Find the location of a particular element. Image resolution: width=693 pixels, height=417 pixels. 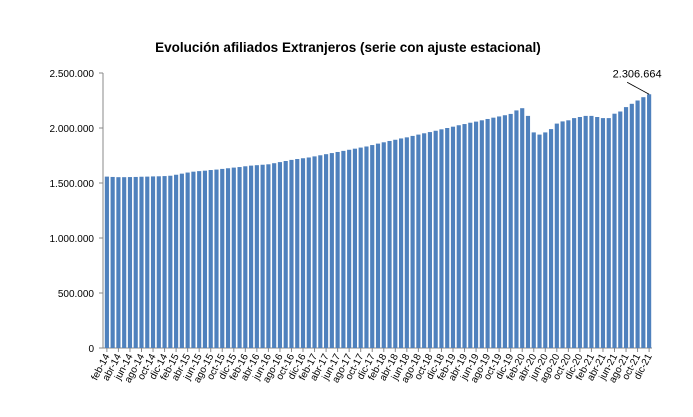

y-tick-label: 500.000 is located at coordinates (76, 294).